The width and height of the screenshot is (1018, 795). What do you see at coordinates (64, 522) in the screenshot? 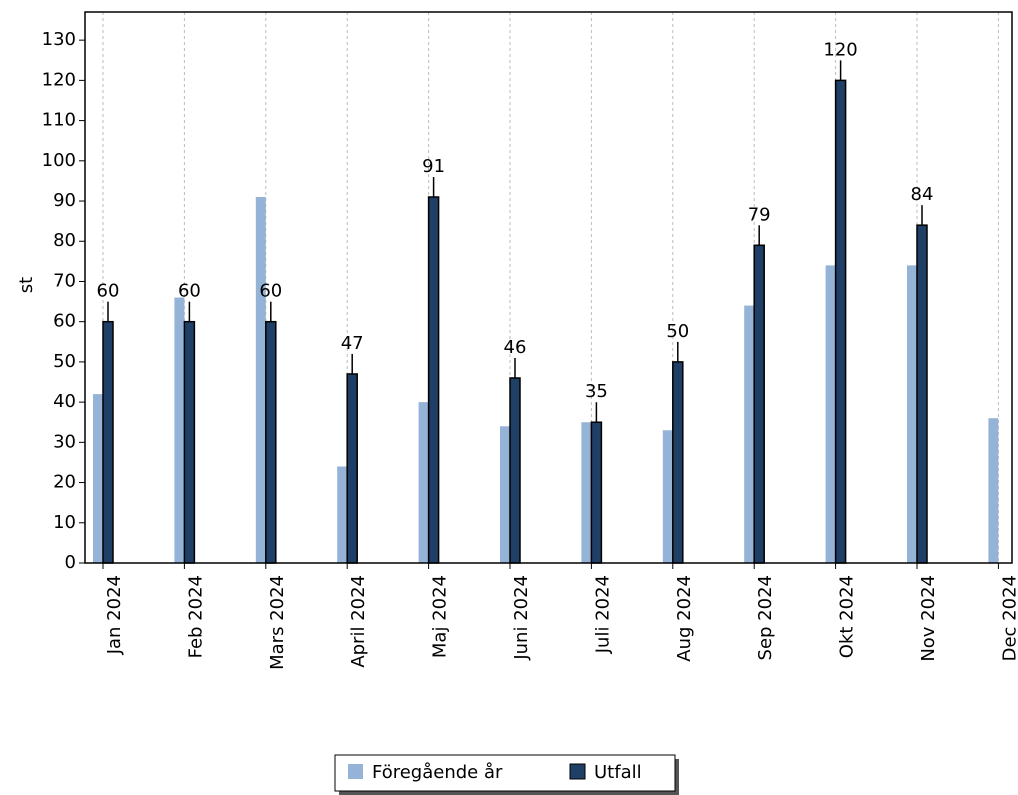
I see `y-tick-label: 10` at bounding box center [64, 522].